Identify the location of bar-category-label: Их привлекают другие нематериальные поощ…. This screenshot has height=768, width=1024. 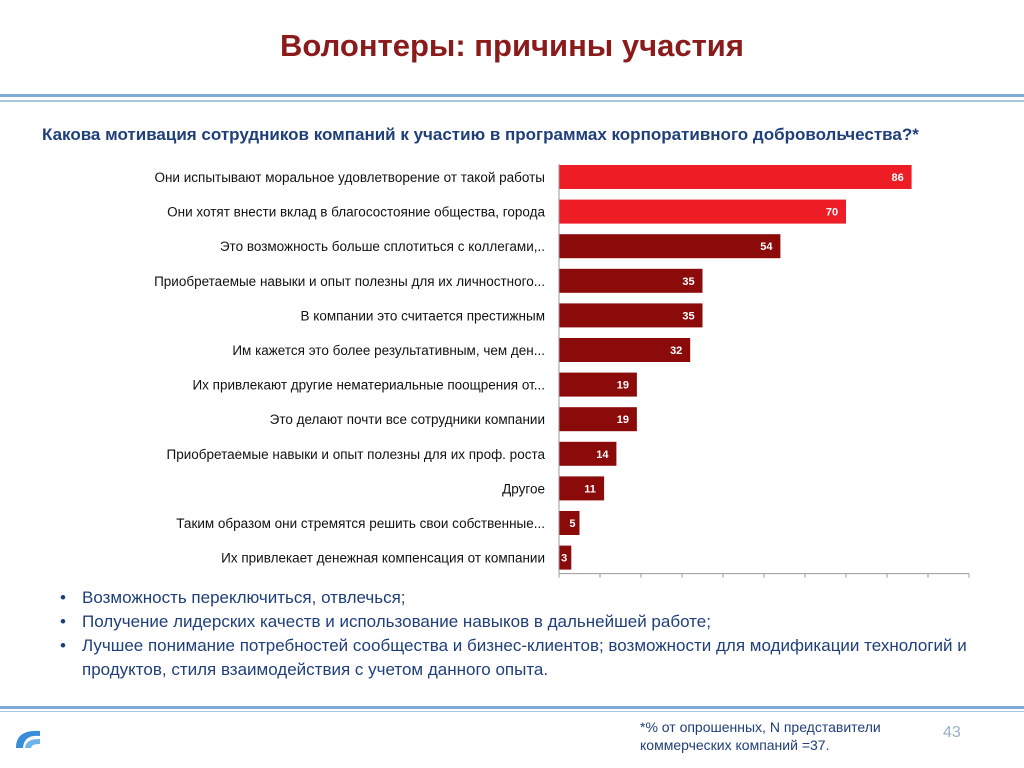
(368, 385).